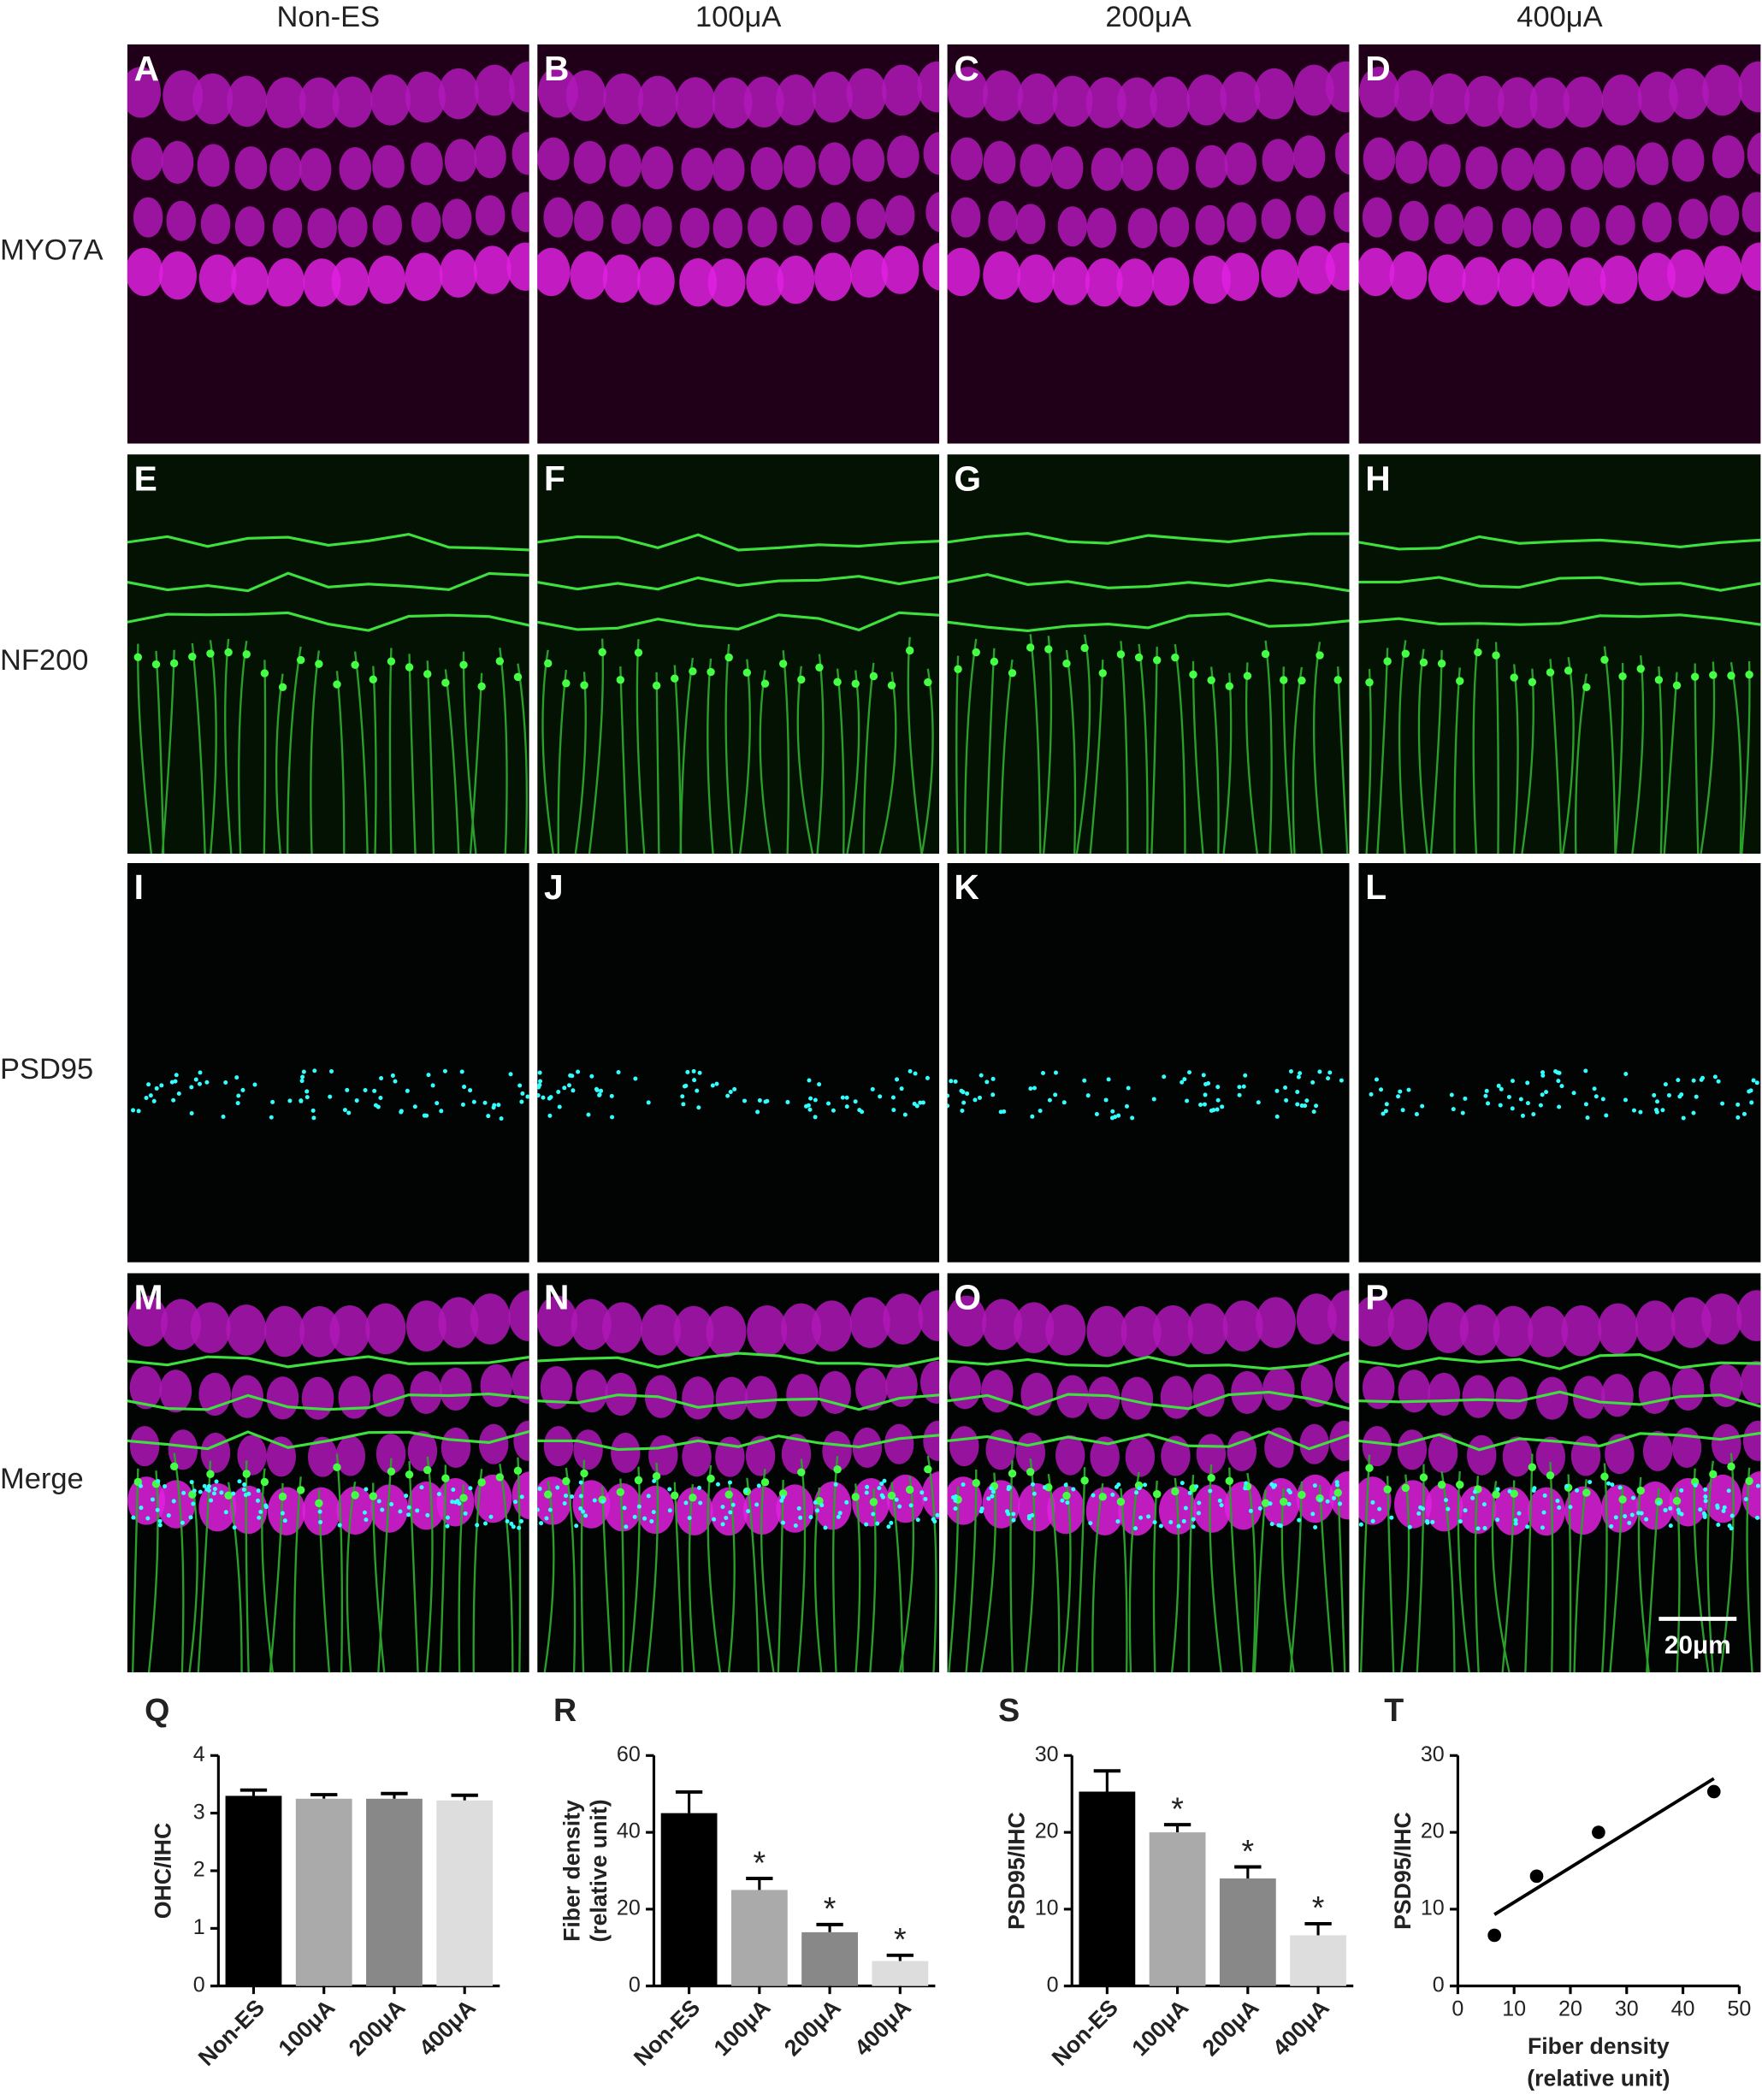  Describe the element at coordinates (1017, 1871) in the screenshot. I see `y-axis-label: PSD95/IHC` at that location.